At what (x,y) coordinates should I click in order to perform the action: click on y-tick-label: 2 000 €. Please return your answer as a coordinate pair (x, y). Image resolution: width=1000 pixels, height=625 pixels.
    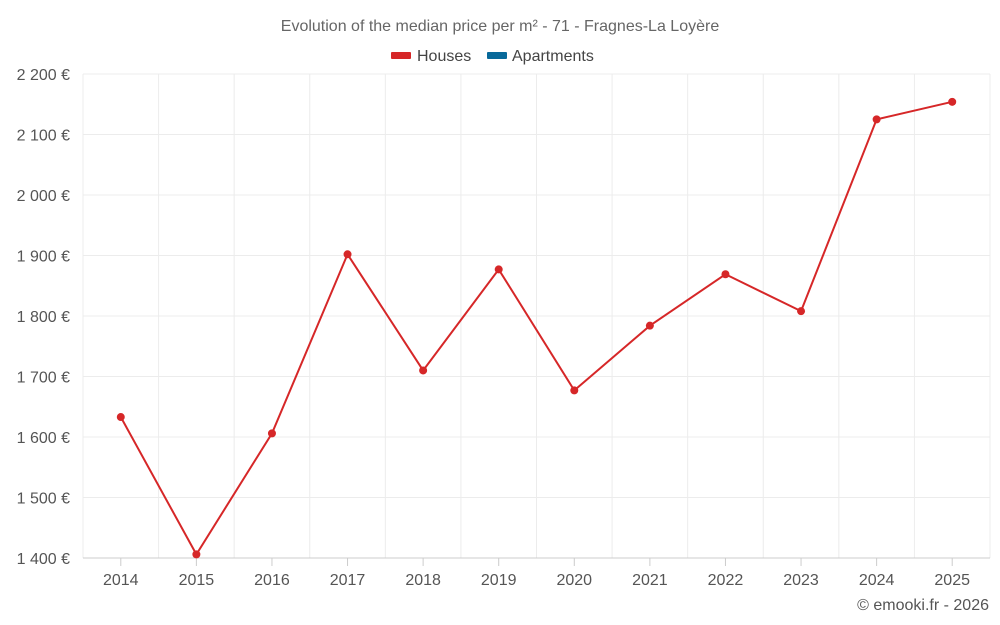
    Looking at the image, I should click on (43, 196).